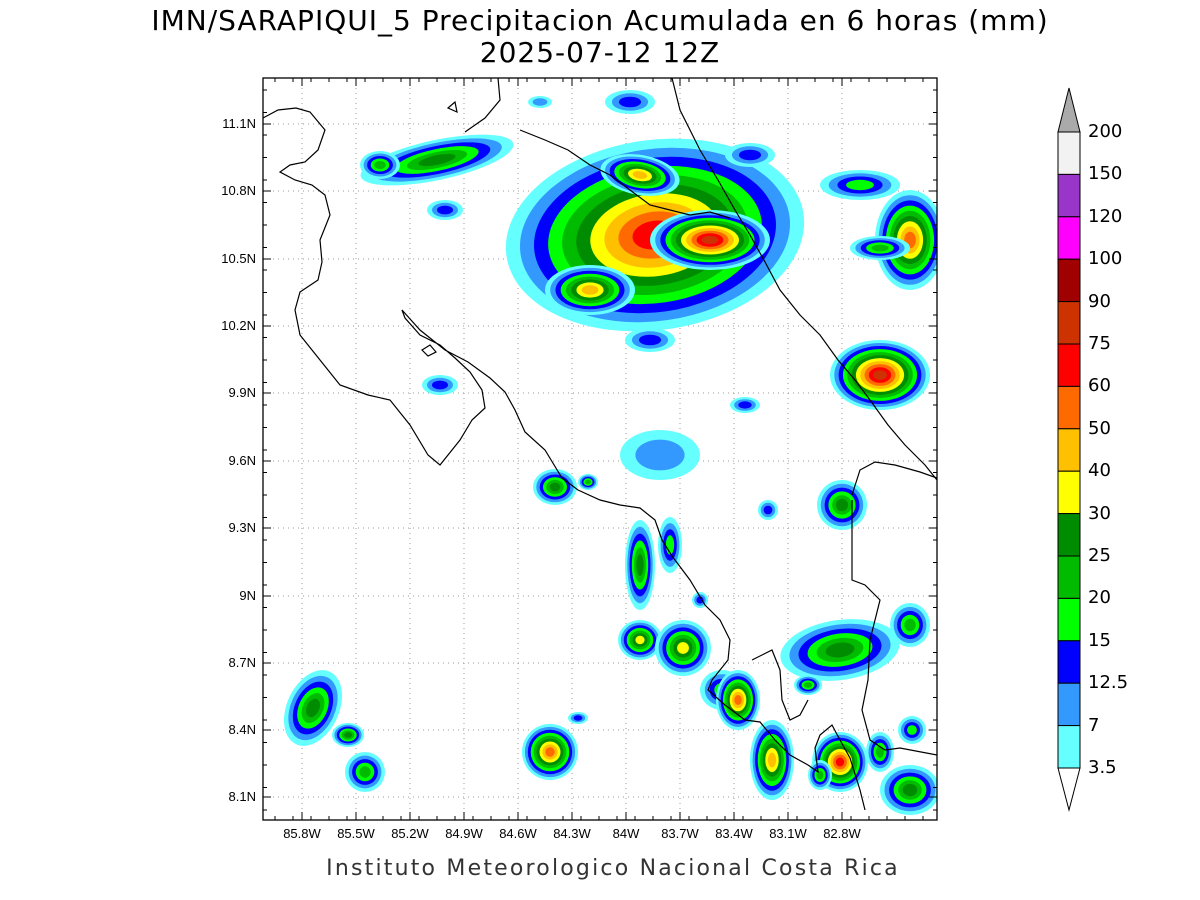 The height and width of the screenshot is (900, 1200). Describe the element at coordinates (1099, 428) in the screenshot. I see `colorbar-label: 50` at that location.